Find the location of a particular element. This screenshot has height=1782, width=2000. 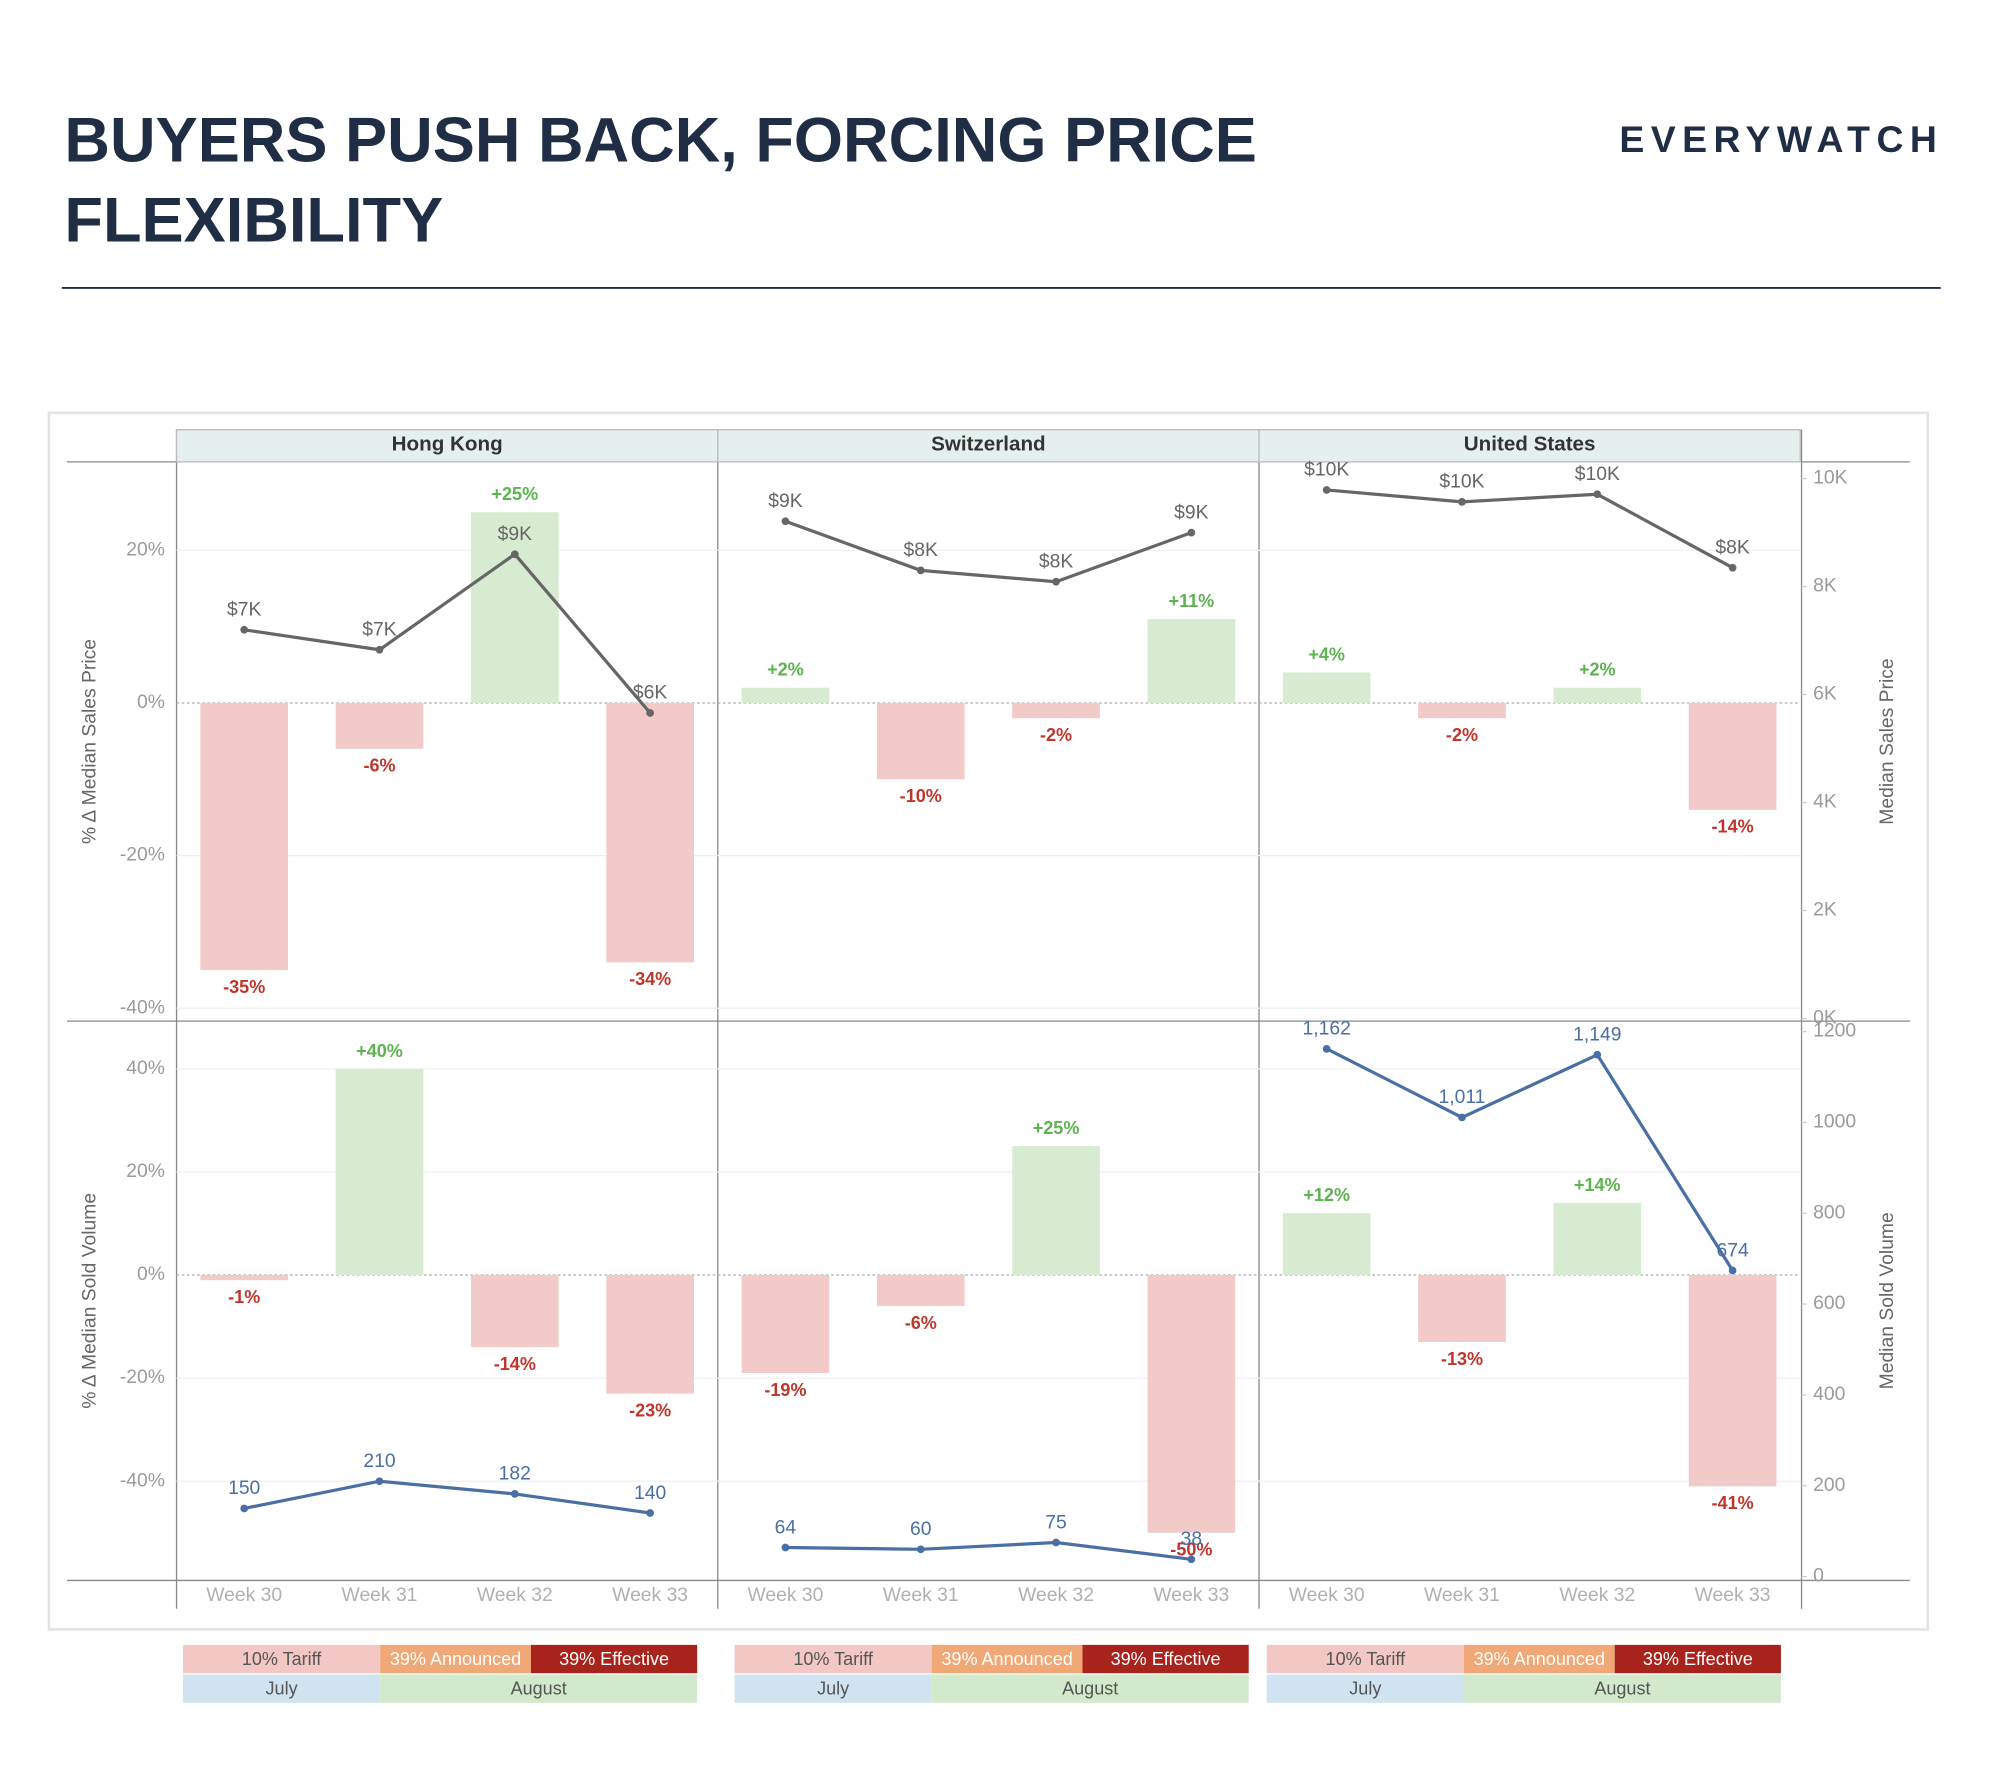

y2-tick-label: 600 is located at coordinates (1829, 1303).